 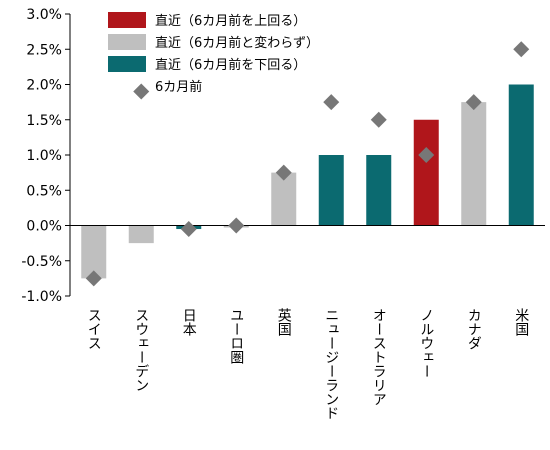 What do you see at coordinates (44, 86) in the screenshot?
I see `y-tick-label: 2.0%` at bounding box center [44, 86].